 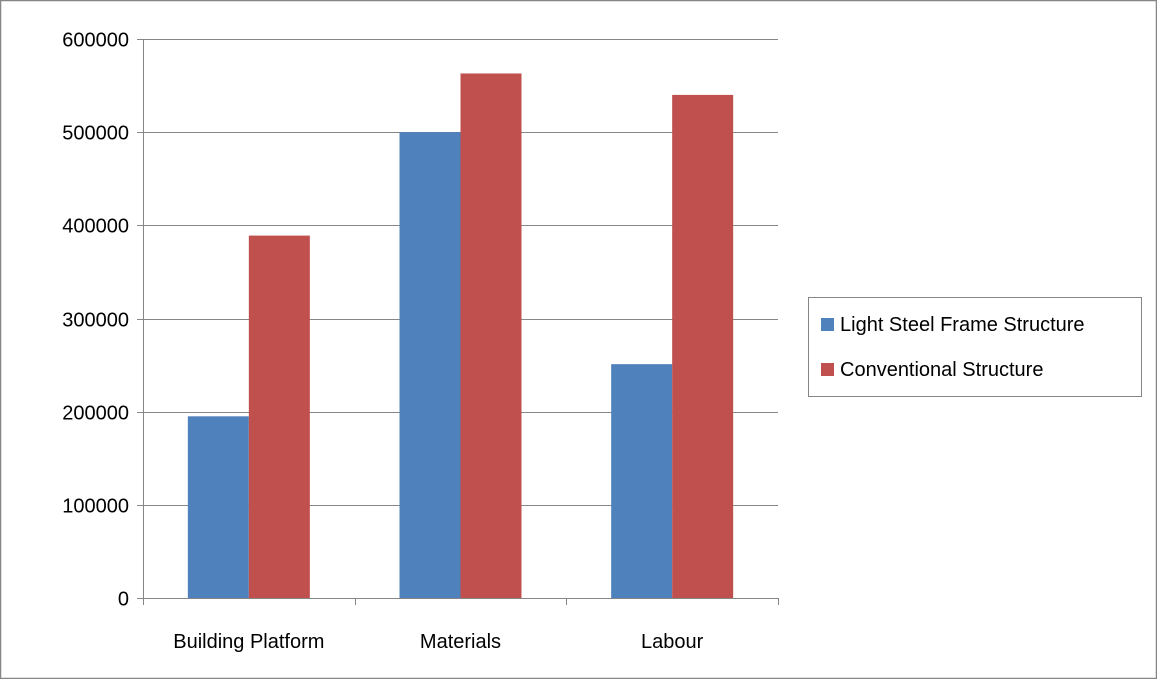 I want to click on x-tick-label: Labour, so click(x=672, y=642).